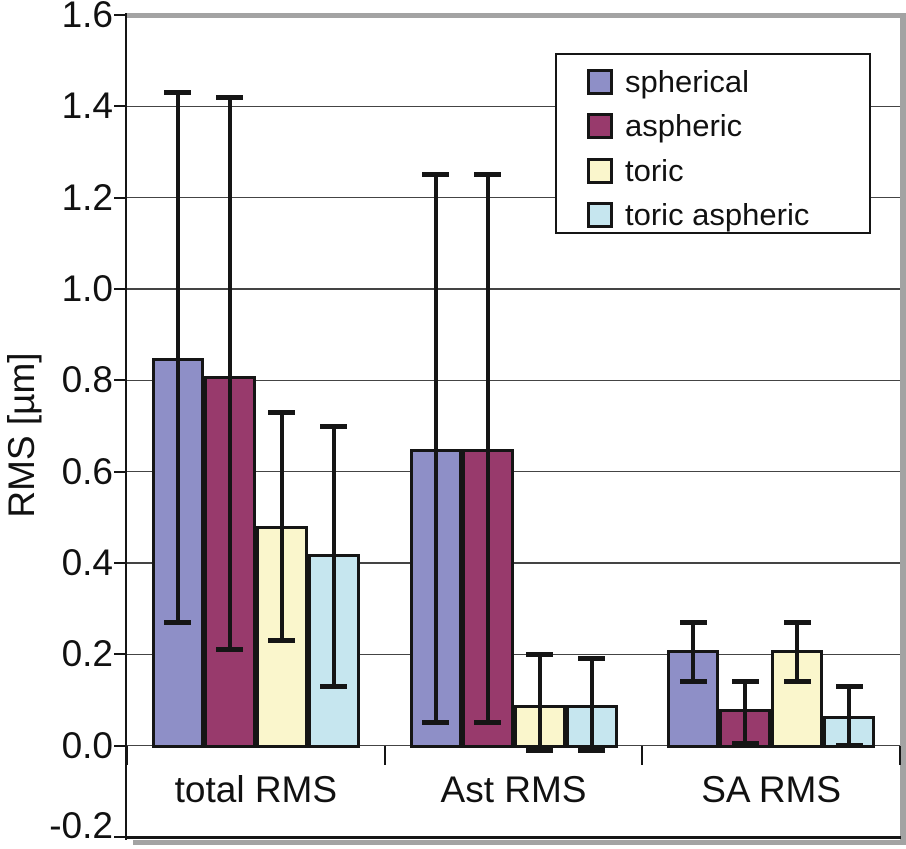 The width and height of the screenshot is (906, 849). What do you see at coordinates (435, 175) in the screenshot?
I see `error-bar-spherical-ast-rms-cap-top` at bounding box center [435, 175].